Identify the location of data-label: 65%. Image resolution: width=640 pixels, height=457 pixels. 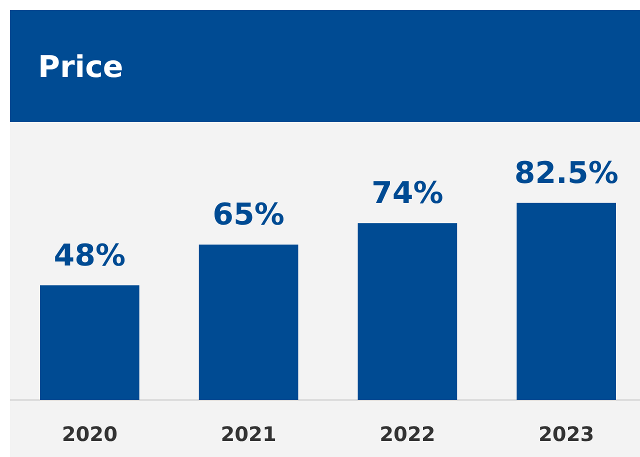
(248, 215).